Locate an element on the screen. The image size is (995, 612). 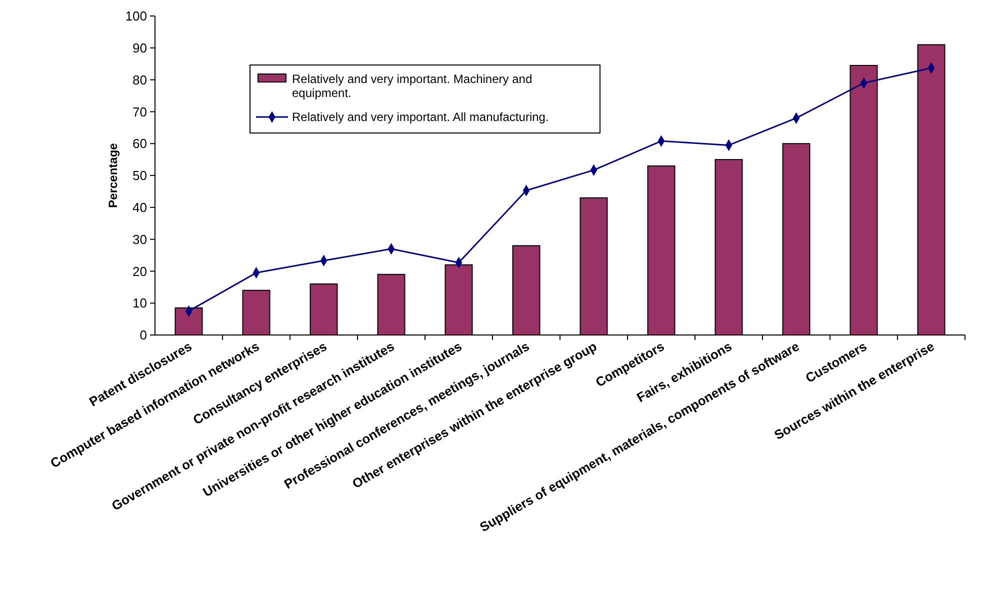
y-tick-label: 0 is located at coordinates (143, 335).